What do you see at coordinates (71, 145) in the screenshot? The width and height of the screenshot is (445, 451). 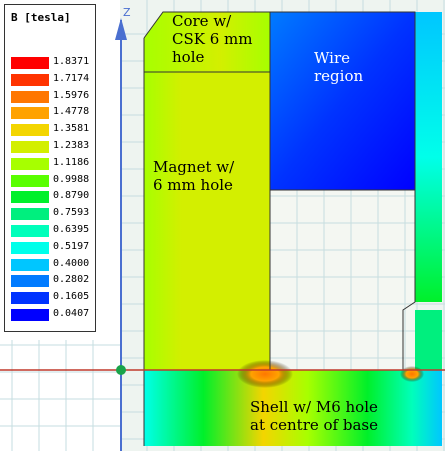 I see `legend-value: 1.2383` at bounding box center [71, 145].